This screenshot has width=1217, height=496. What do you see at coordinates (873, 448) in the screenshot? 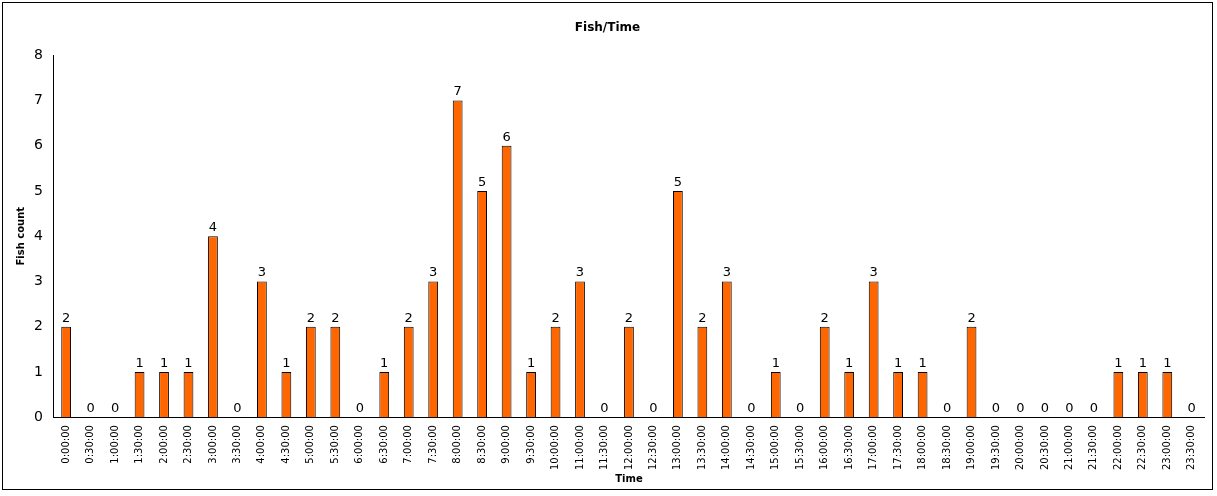
I see `x-tick-label: 17:00:00` at bounding box center [873, 448].